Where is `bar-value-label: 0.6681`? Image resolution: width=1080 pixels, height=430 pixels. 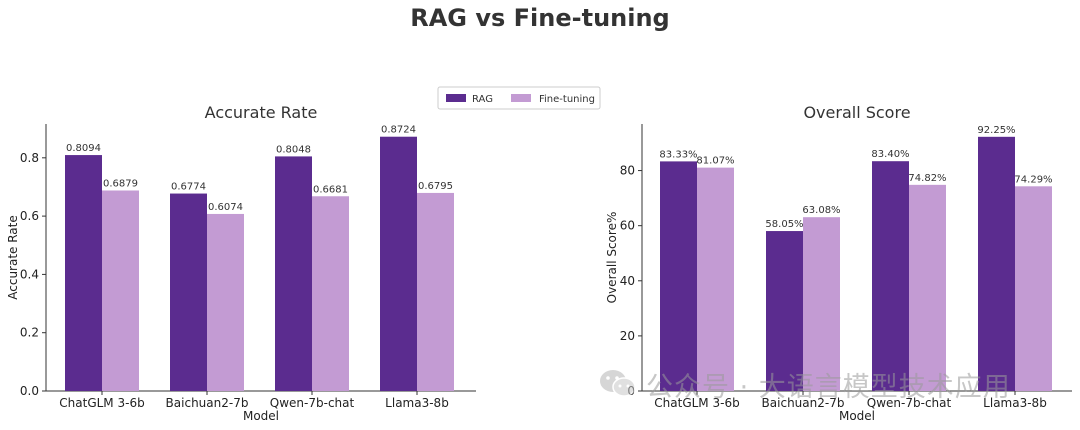 bar-value-label: 0.6681 is located at coordinates (330, 189).